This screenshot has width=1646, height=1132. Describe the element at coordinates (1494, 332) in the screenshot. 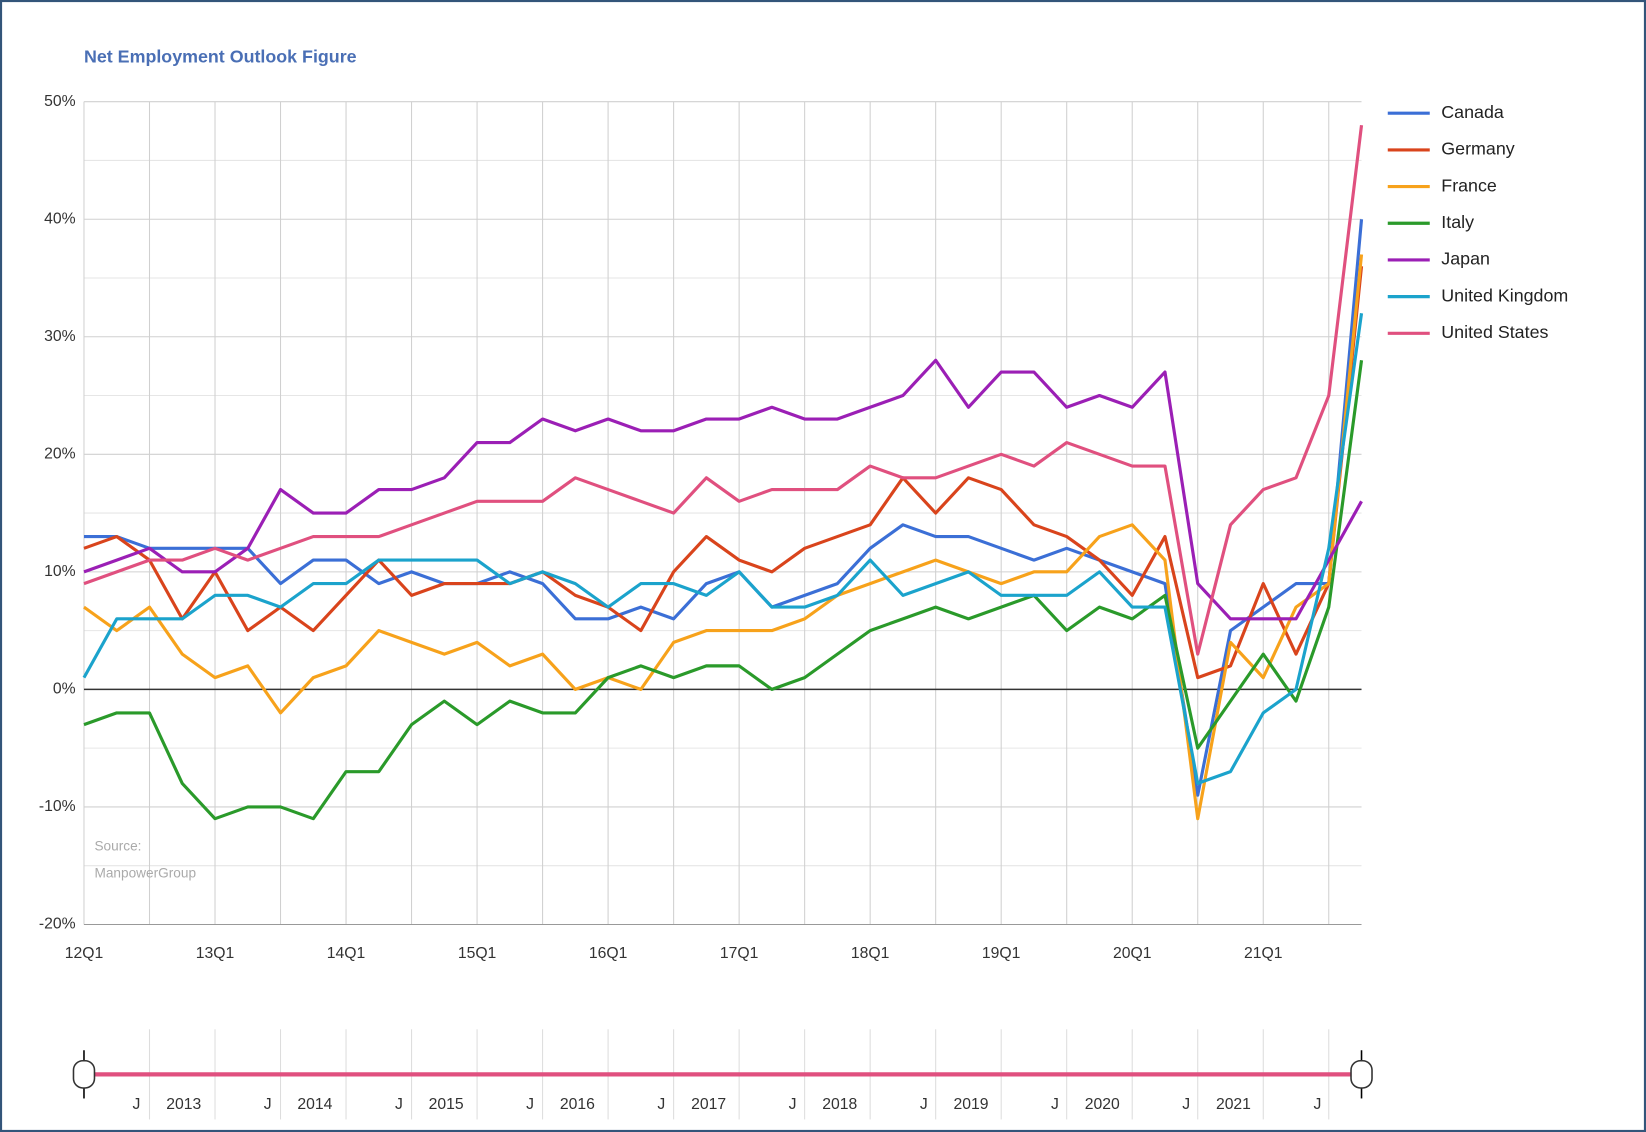

I see `legend-label: United States` at that location.